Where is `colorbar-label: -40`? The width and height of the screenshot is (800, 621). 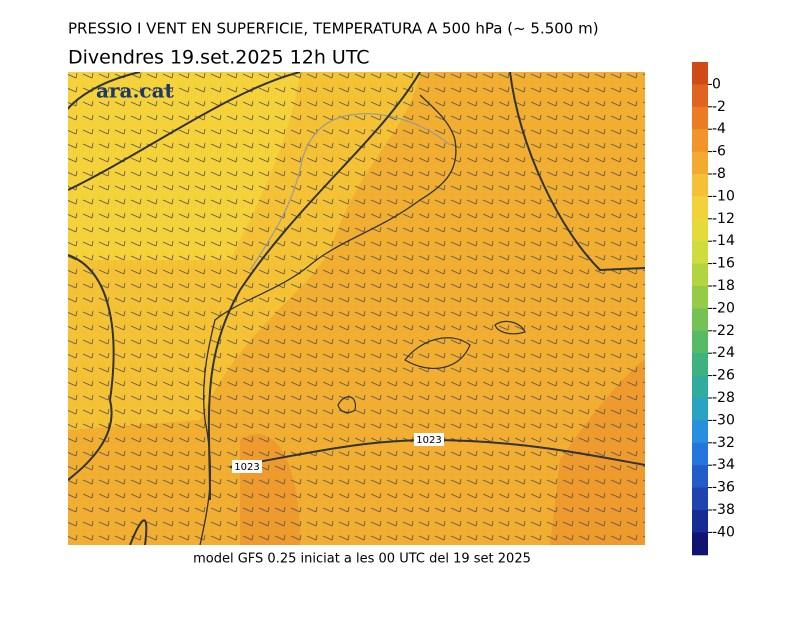 colorbar-label: -40 is located at coordinates (723, 532).